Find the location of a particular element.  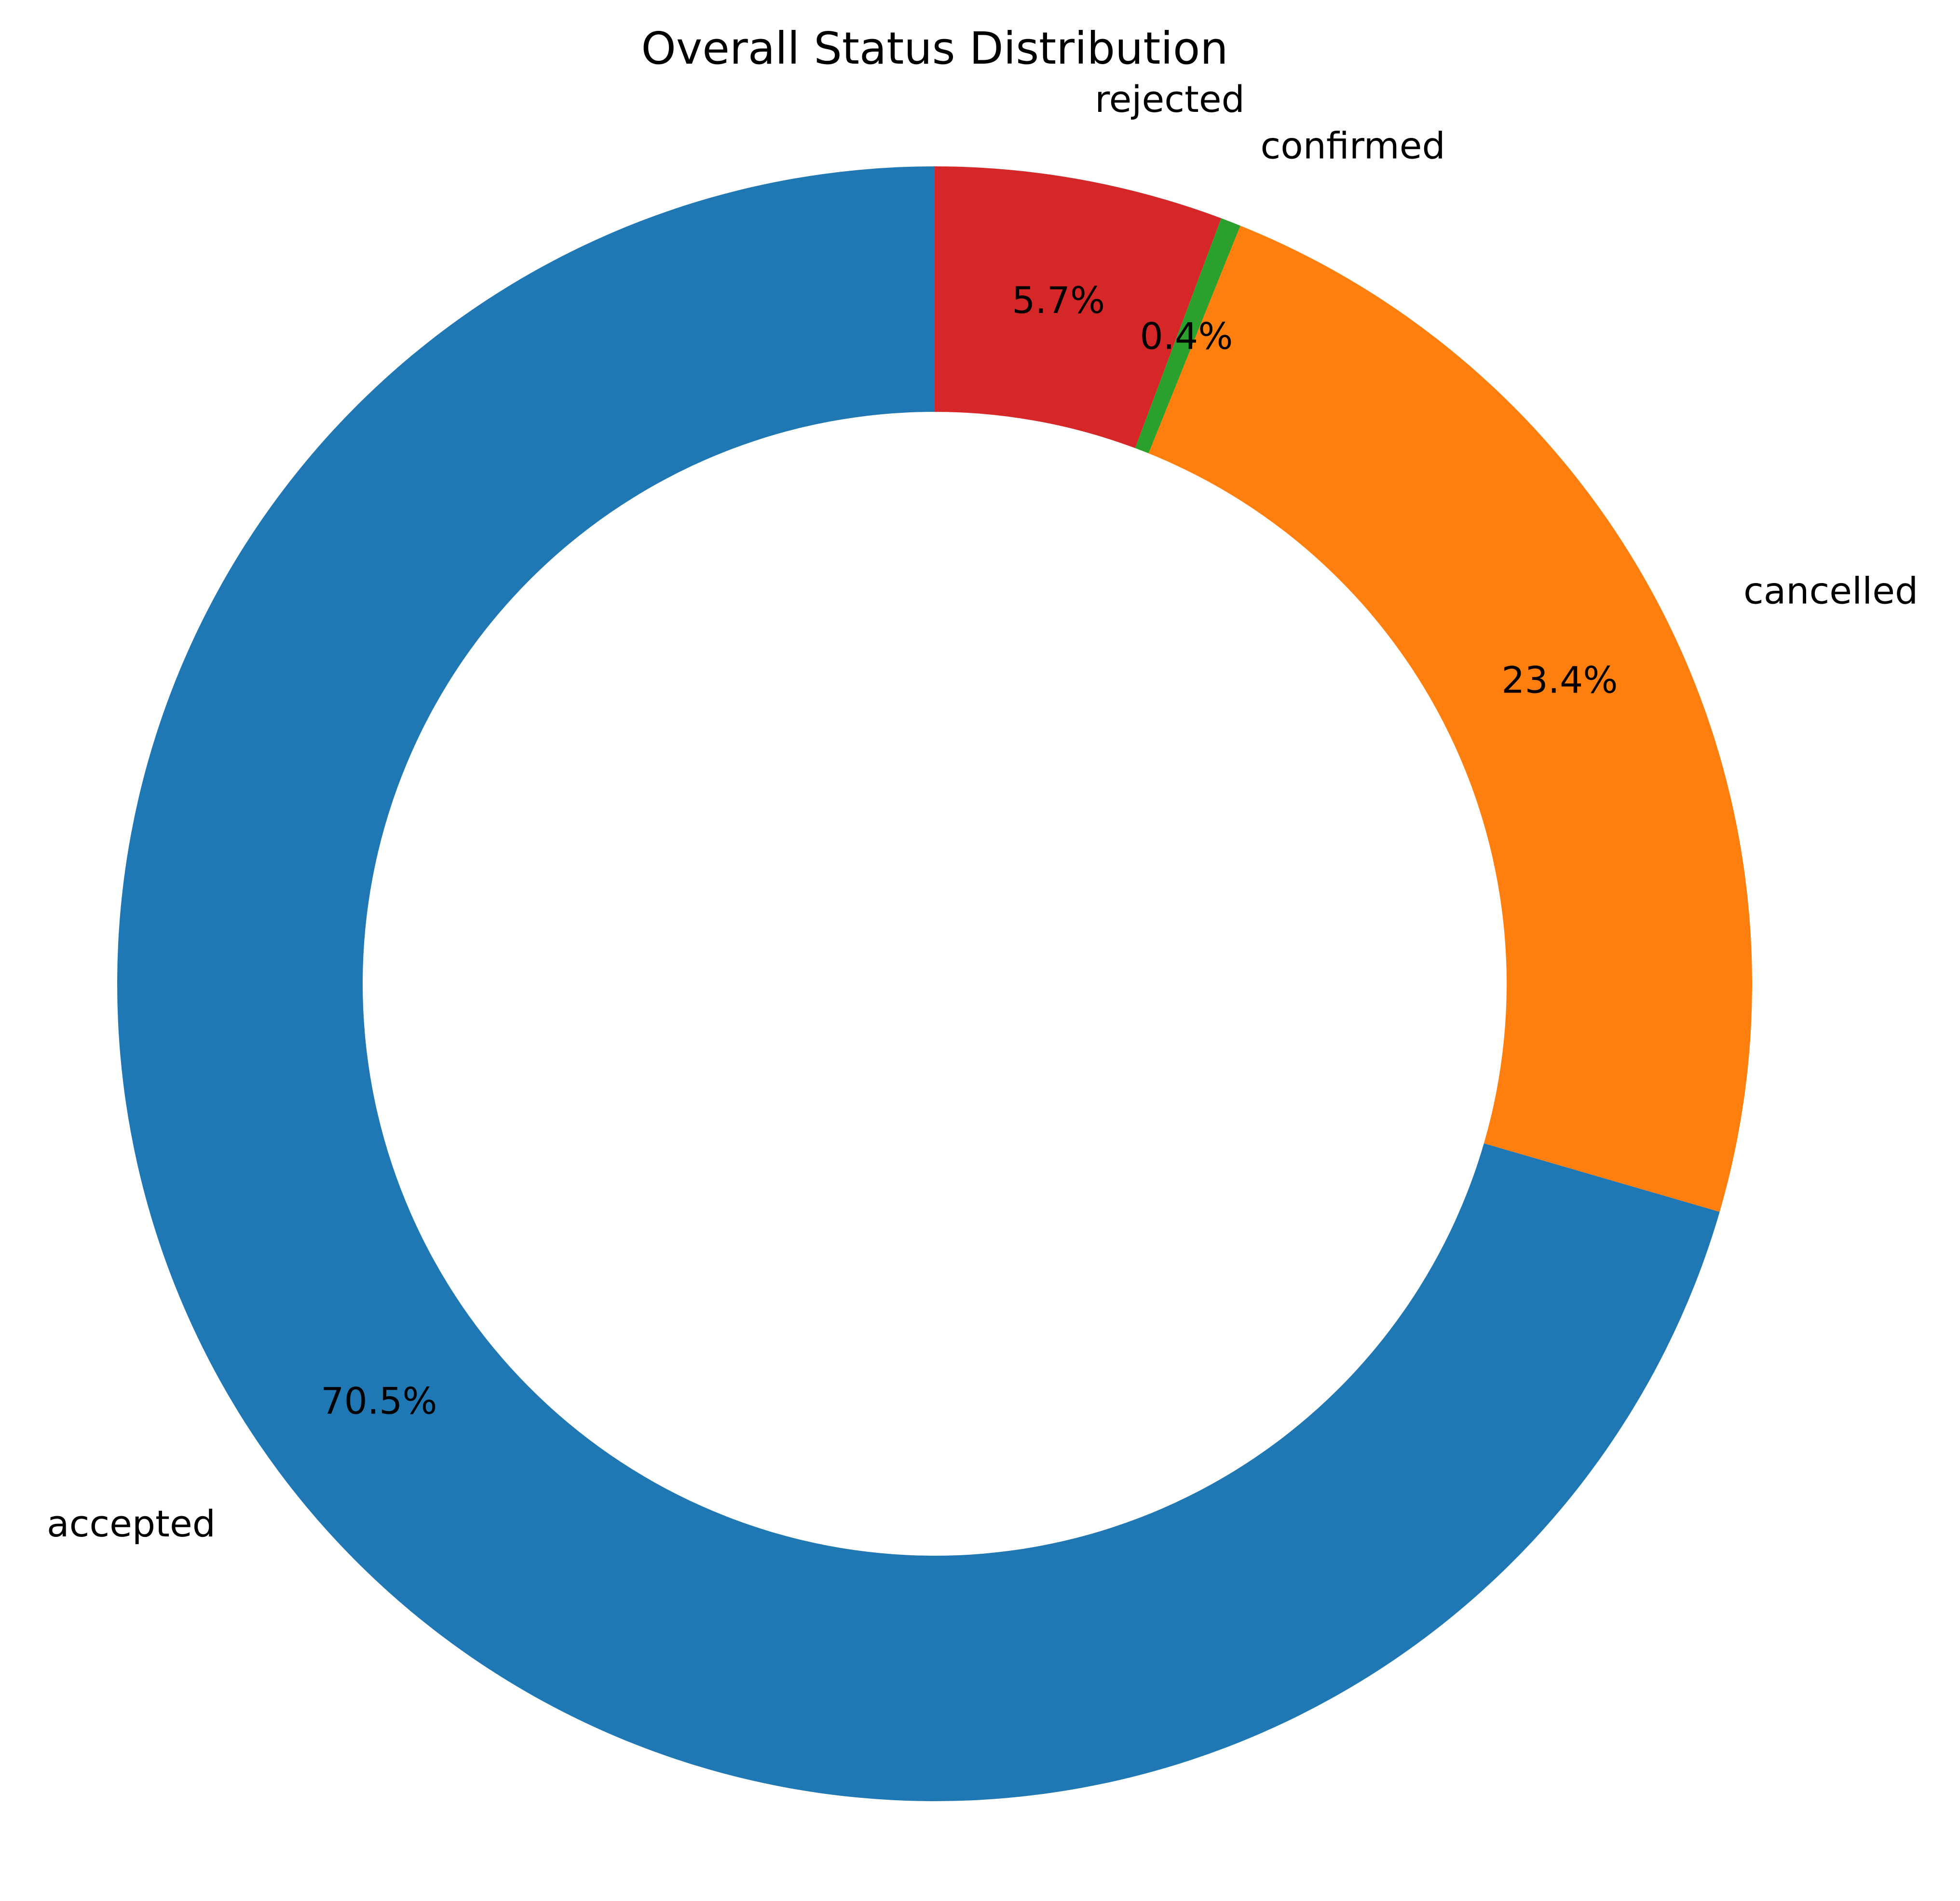

percent-label-cancelled: 23.4% is located at coordinates (1559, 680).